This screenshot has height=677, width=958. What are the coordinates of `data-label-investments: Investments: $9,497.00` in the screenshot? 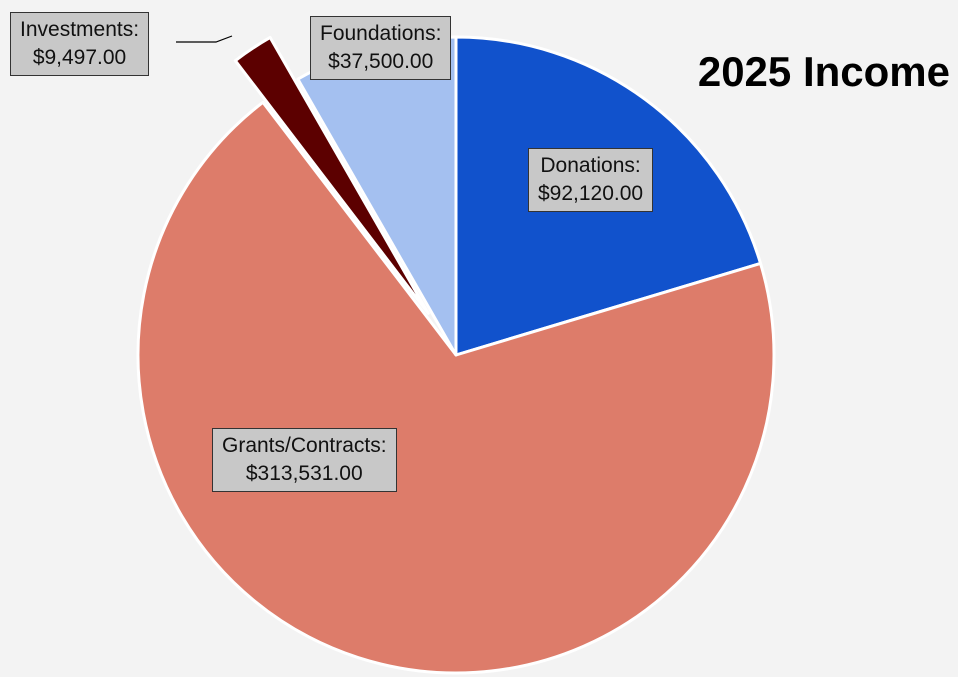 It's located at (80, 44).